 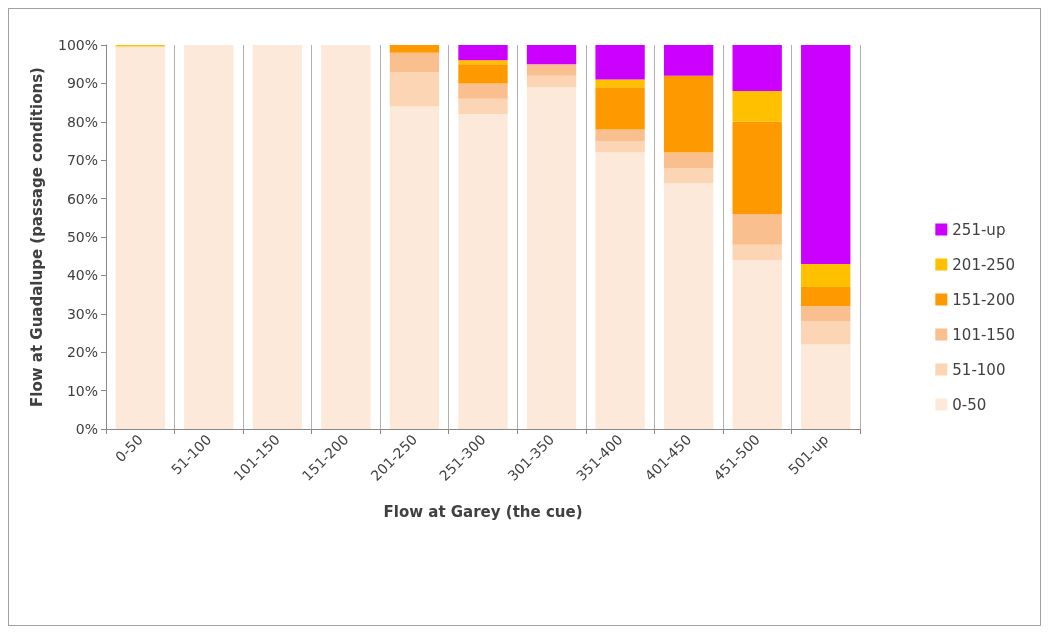 What do you see at coordinates (979, 229) in the screenshot?
I see `legend-label: 251-up` at bounding box center [979, 229].